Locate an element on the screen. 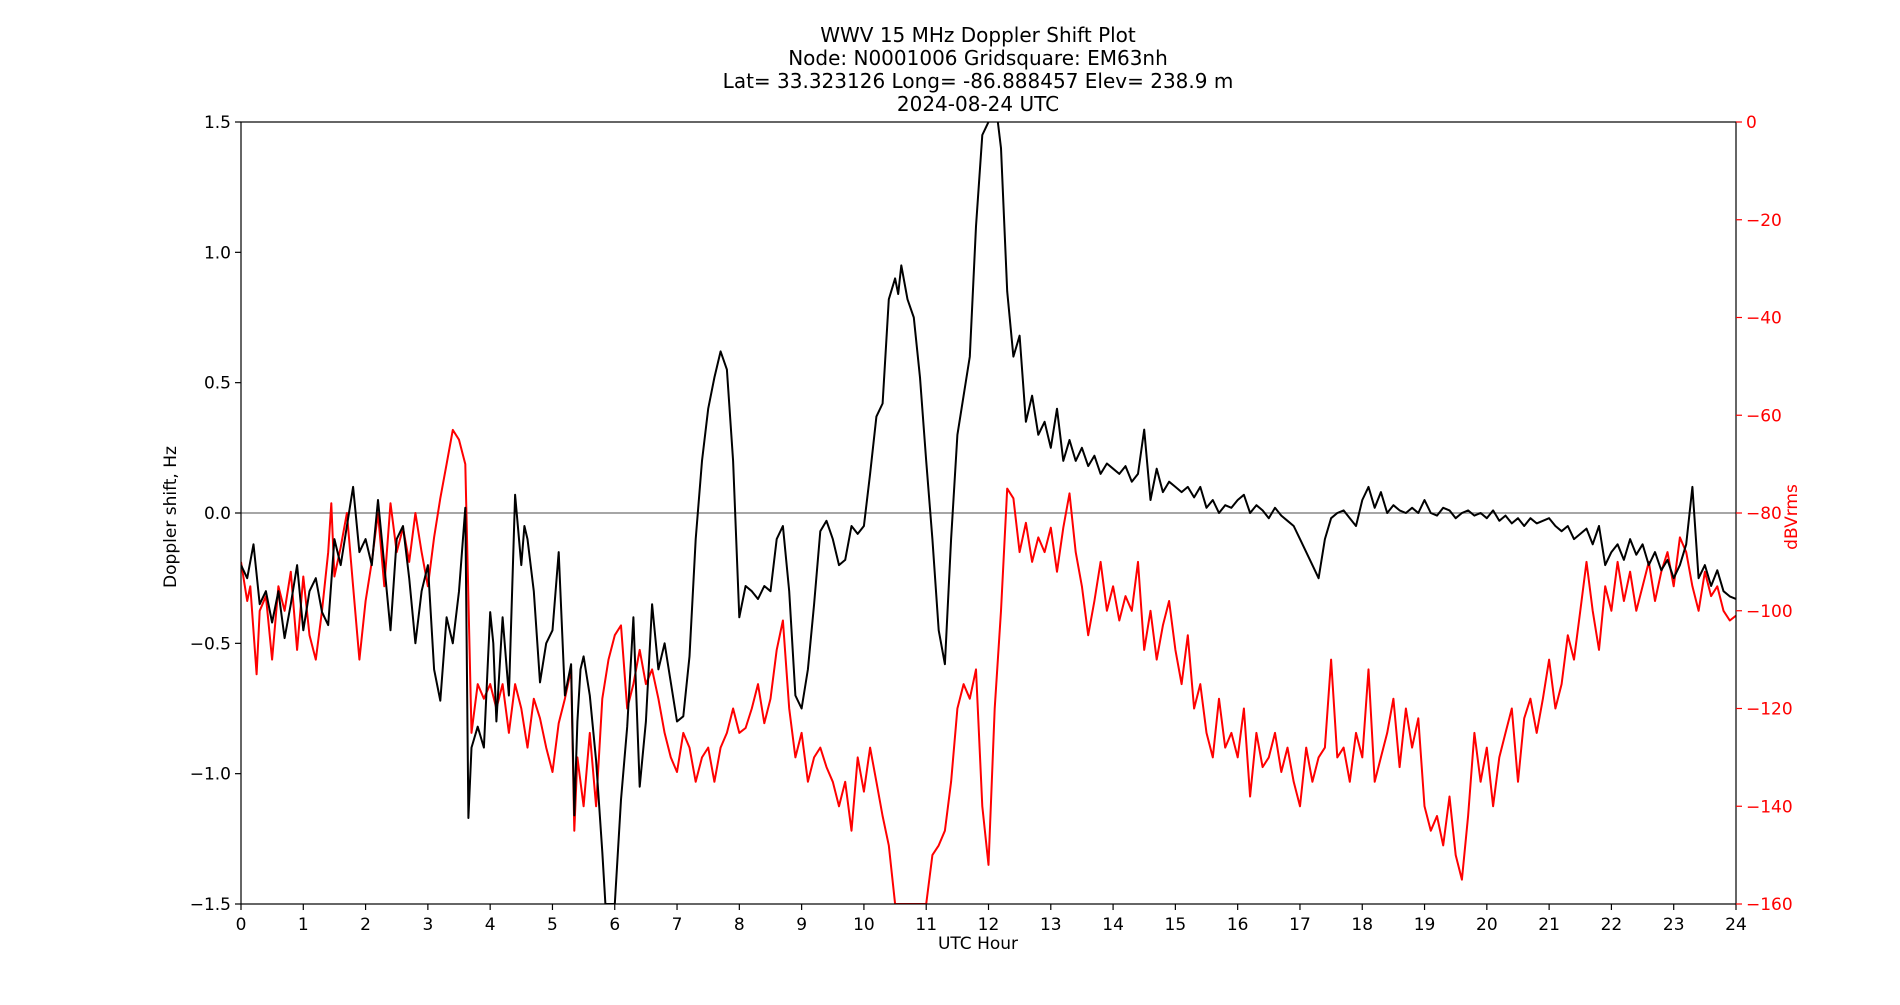  y2-tick-label: 0 is located at coordinates (1751, 123).